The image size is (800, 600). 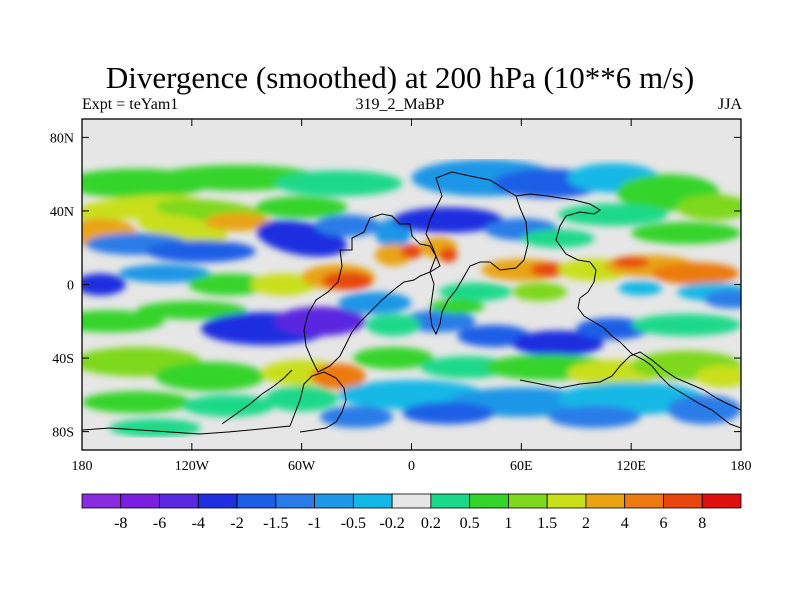 I want to click on colorbar-label: -8, so click(x=120, y=523).